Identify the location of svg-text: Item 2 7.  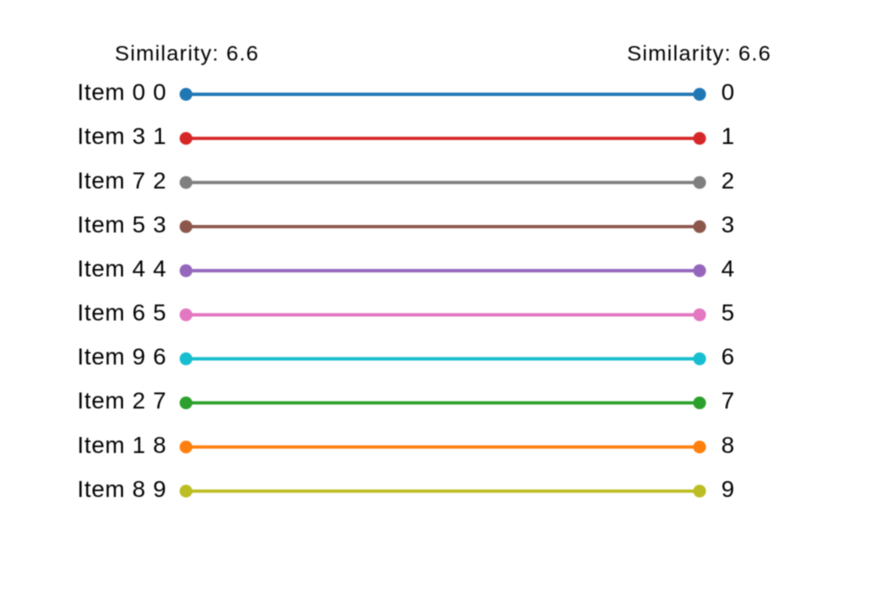
(121, 401).